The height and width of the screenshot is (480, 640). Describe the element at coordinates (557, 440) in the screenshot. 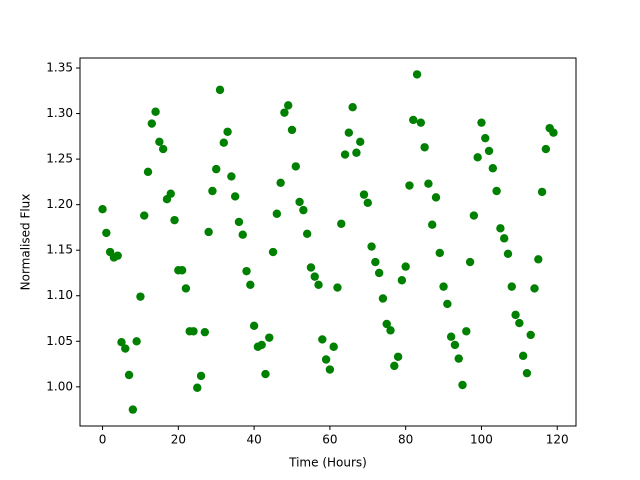

I see `x-tick-label: 120` at that location.